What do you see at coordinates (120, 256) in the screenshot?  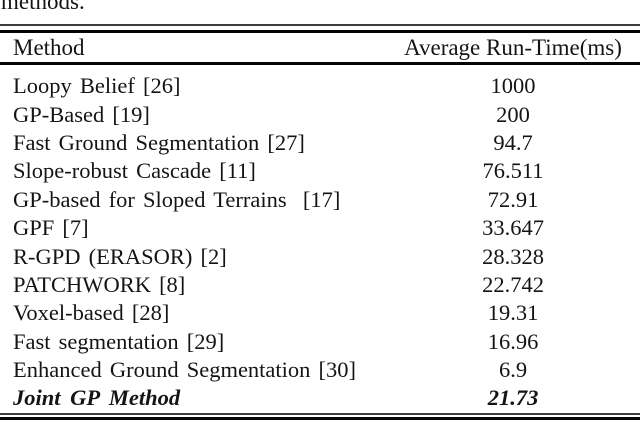 I see `method-cell: R-GPD (ERASOR) [2]` at bounding box center [120, 256].